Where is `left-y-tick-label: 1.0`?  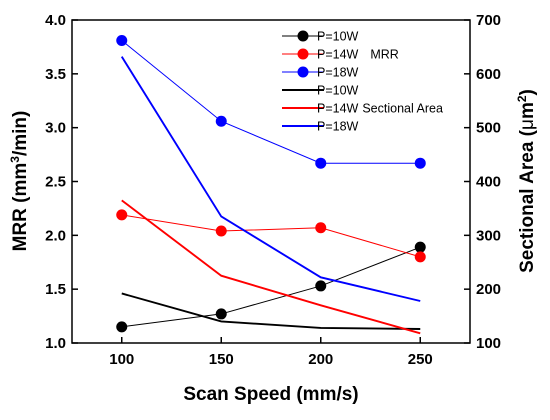 left-y-tick-label: 1.0 is located at coordinates (55, 343).